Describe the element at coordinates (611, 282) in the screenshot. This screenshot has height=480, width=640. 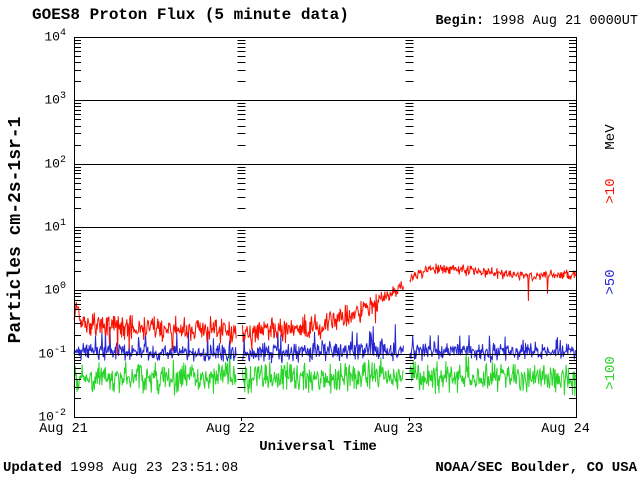
I see `energy-label-gt50: >50` at that location.